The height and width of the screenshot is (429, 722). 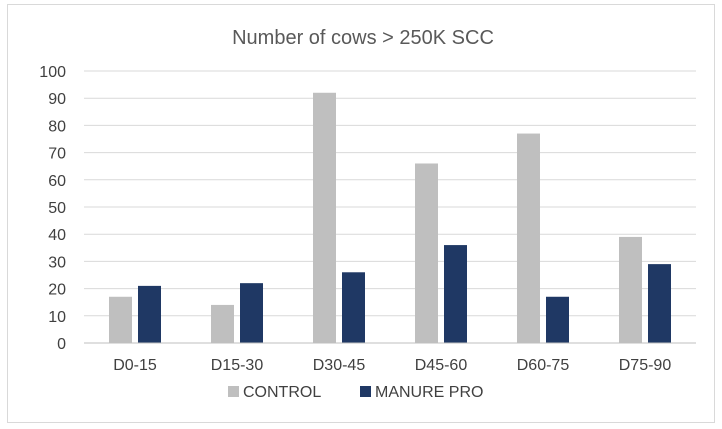 What do you see at coordinates (339, 365) in the screenshot?
I see `x-tick-label: D30-45` at bounding box center [339, 365].